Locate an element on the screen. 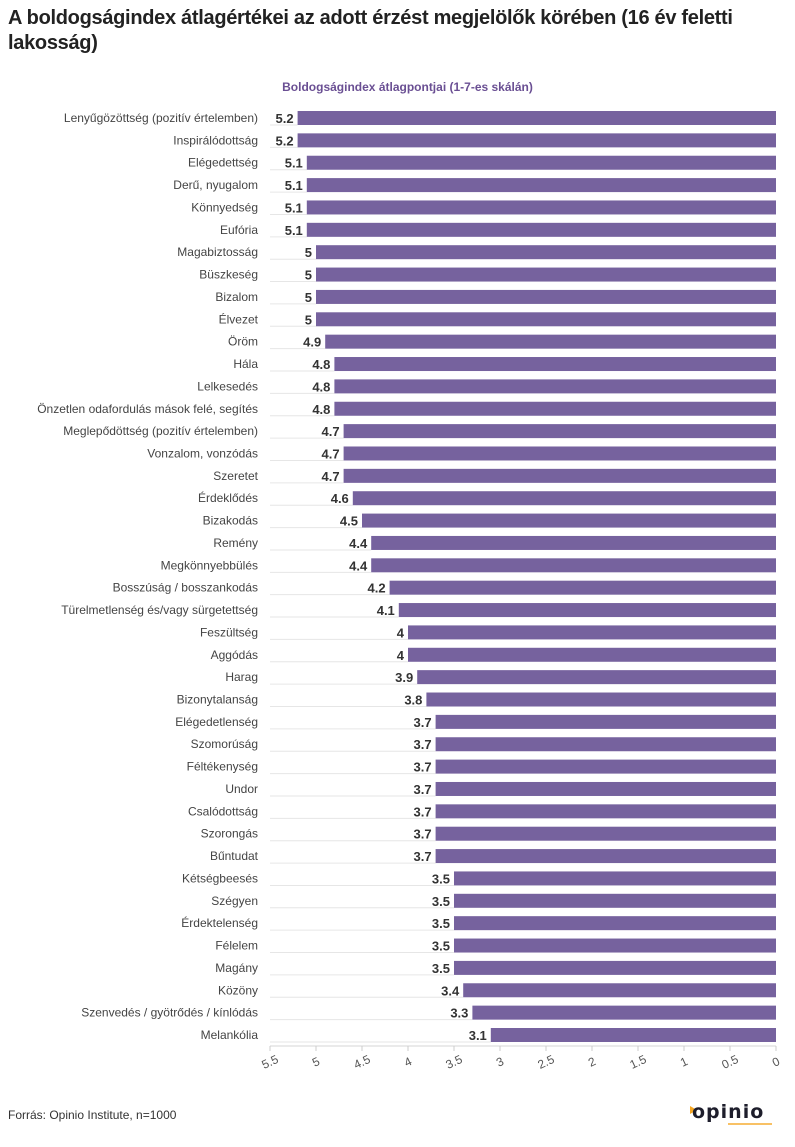 The image size is (795, 1147). x-tick-label: 4.5 is located at coordinates (361, 1062).